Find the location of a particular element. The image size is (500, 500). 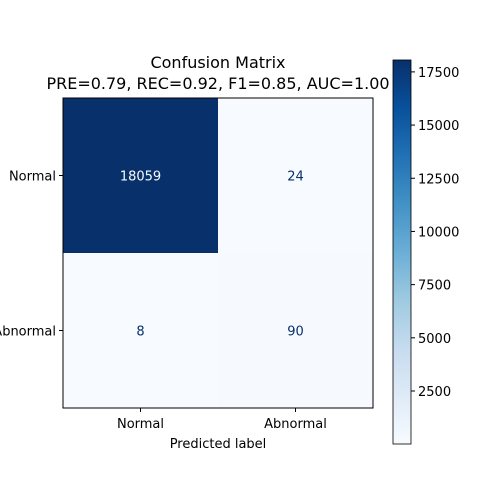

cell-value-label: 8 is located at coordinates (140, 332).